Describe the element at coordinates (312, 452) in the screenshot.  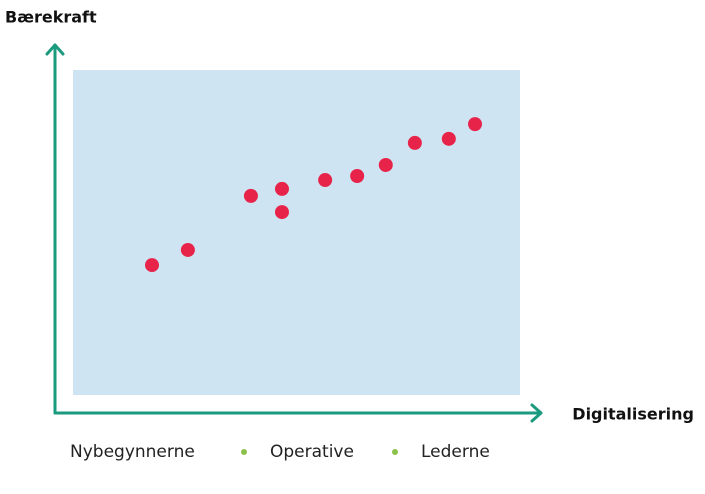
I see `group-label: Operative` at that location.